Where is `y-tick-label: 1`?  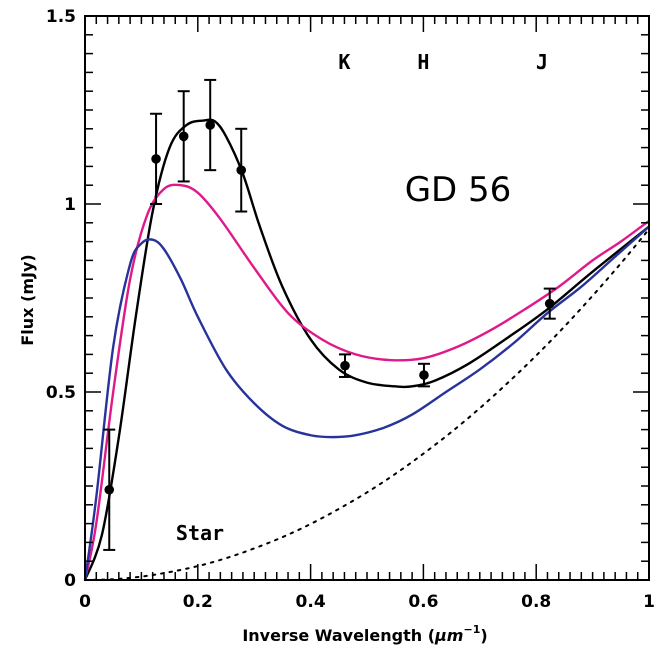 y-tick-label: 1 is located at coordinates (70, 205).